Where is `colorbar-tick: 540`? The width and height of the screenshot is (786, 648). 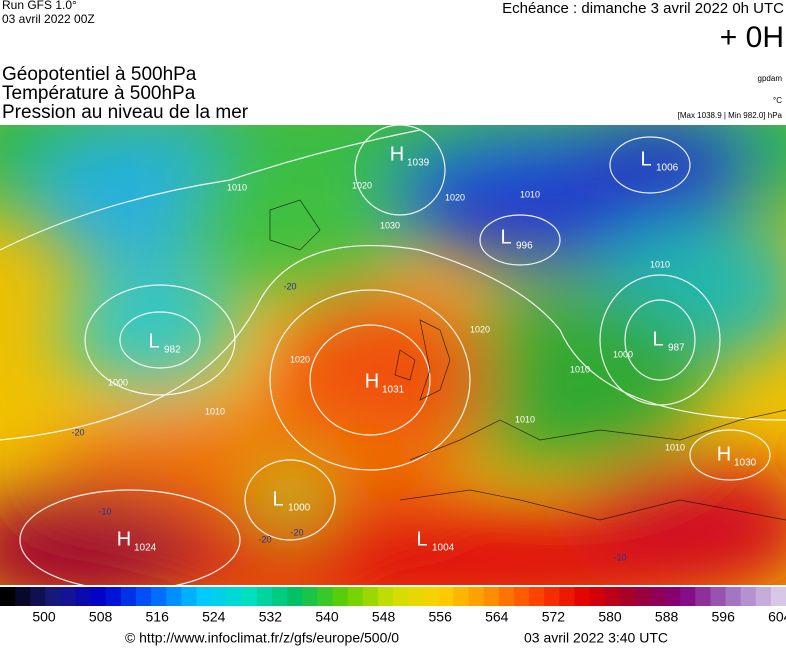 colorbar-tick: 540 is located at coordinates (327, 617).